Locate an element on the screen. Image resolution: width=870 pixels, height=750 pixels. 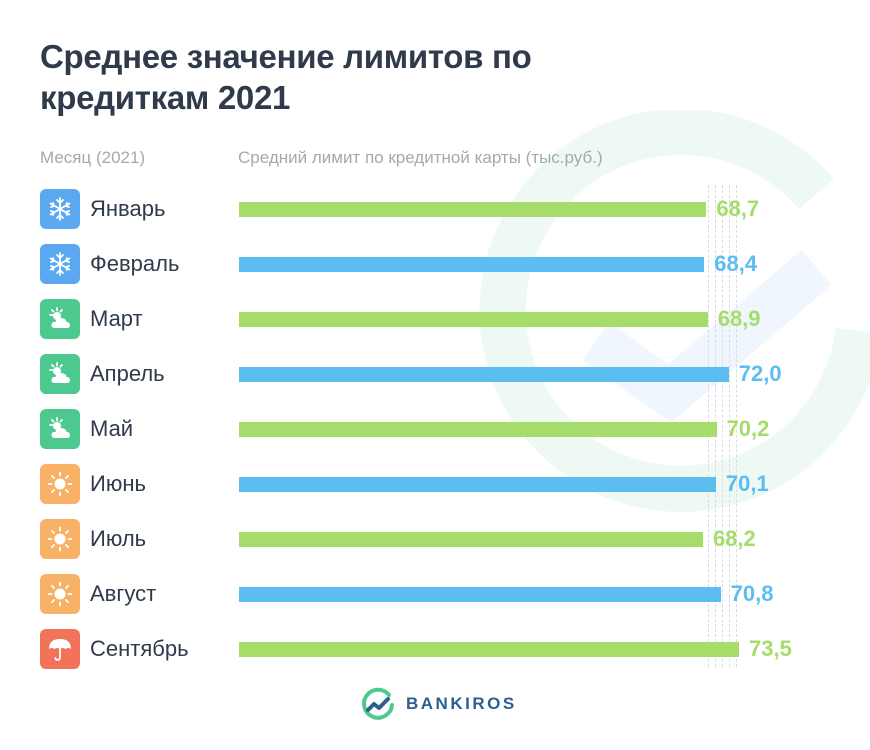
umbrella-icon is located at coordinates (60, 649).